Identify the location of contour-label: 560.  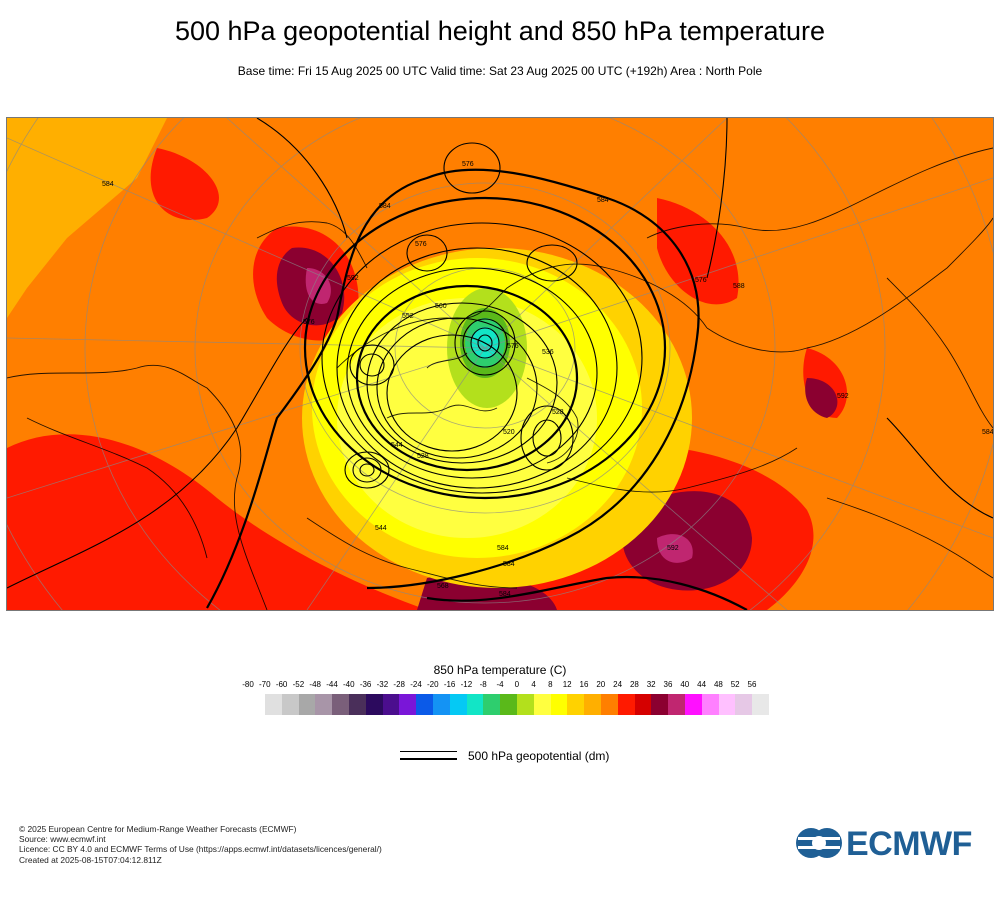
(441, 306).